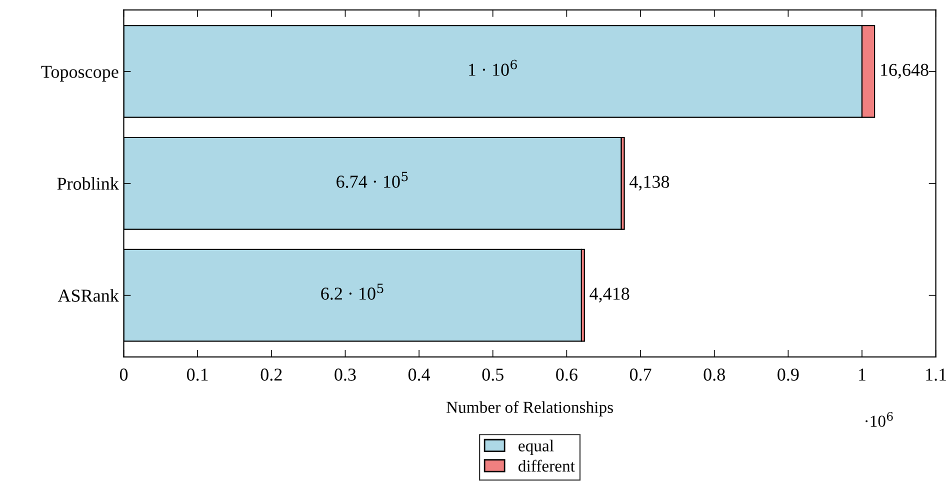 The image size is (952, 495). Describe the element at coordinates (88, 183) in the screenshot. I see `y-tick-label: Problink` at that location.